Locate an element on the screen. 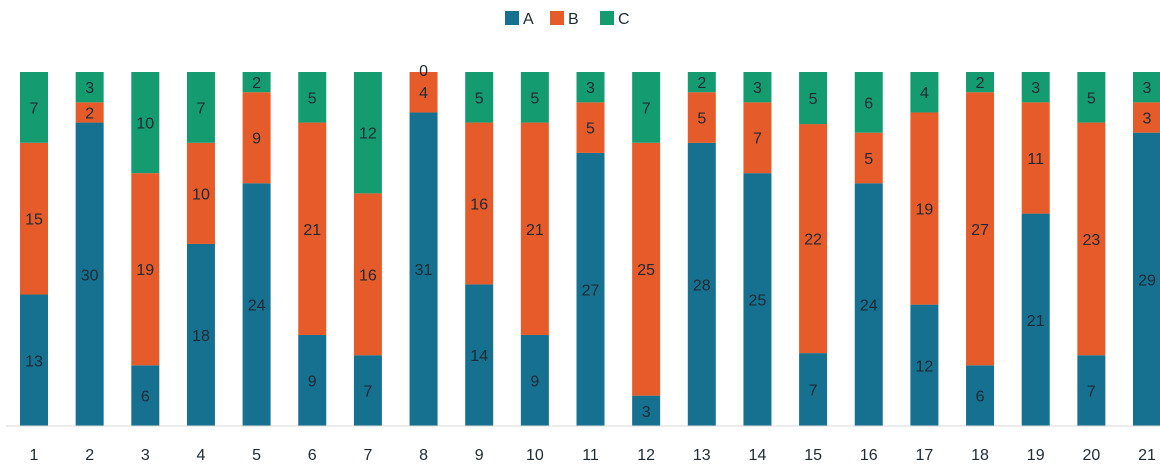 The image size is (1160, 466). data-label-a-16: 24 is located at coordinates (869, 306).